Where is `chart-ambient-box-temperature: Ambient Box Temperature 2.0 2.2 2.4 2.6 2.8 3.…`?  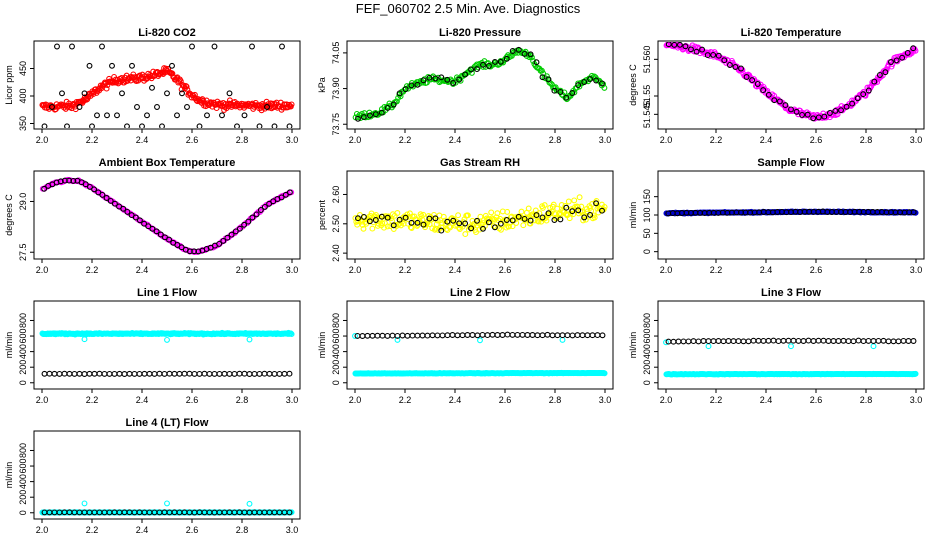
chart-ambient-box-temperature: Ambient Box Temperature 2.0 2.2 2.4 2.6 2.8 3.… is located at coordinates (152, 216).